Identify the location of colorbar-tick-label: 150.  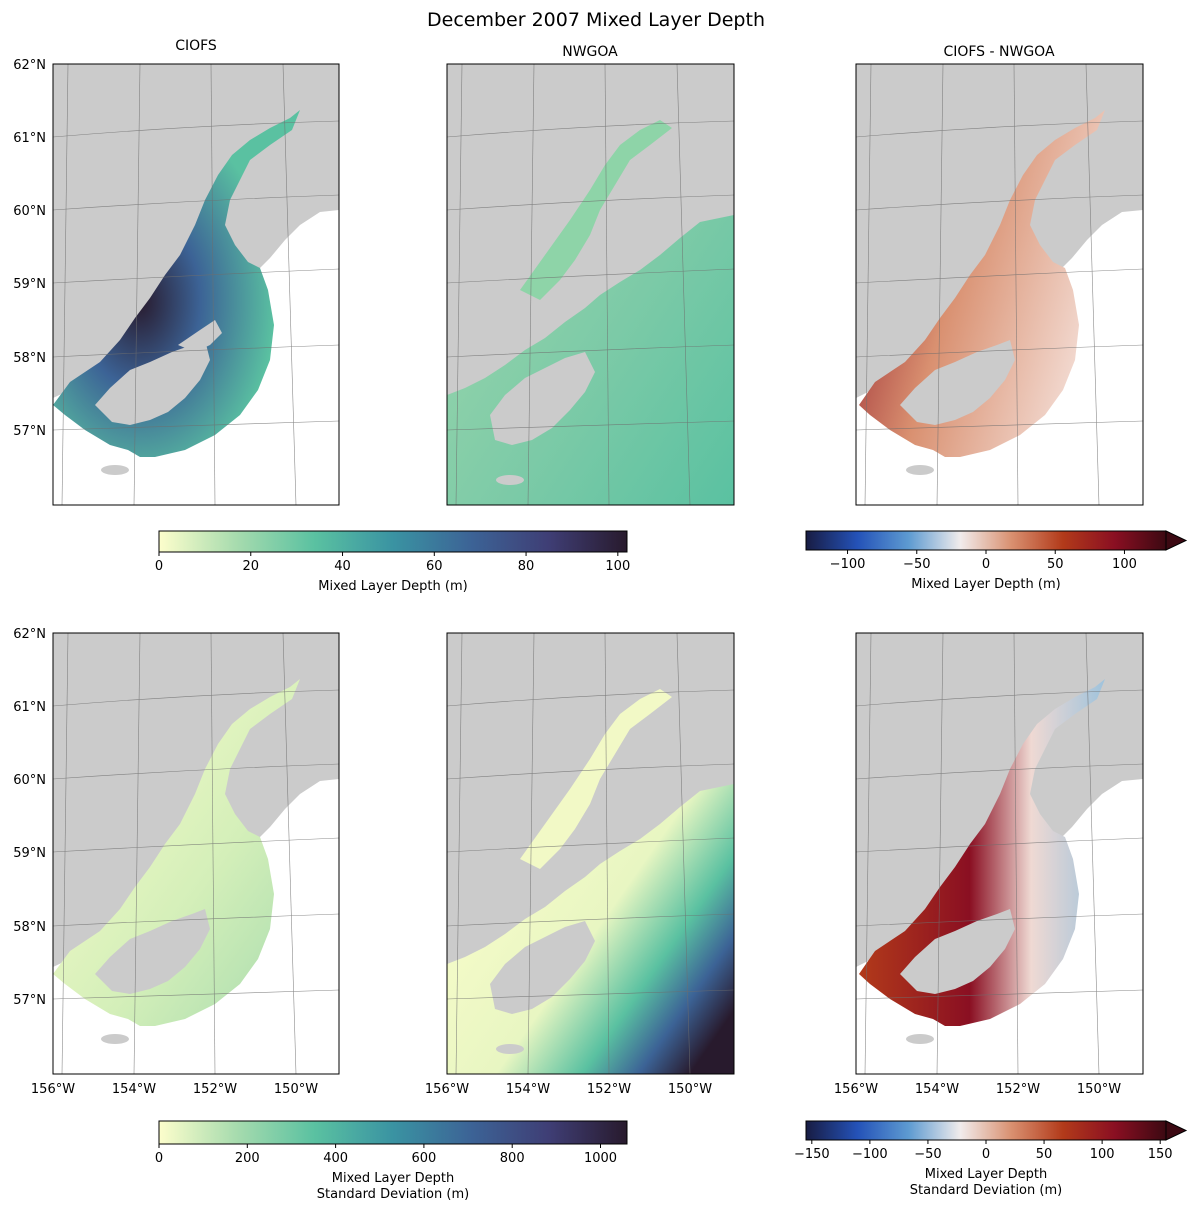
(1160, 1154).